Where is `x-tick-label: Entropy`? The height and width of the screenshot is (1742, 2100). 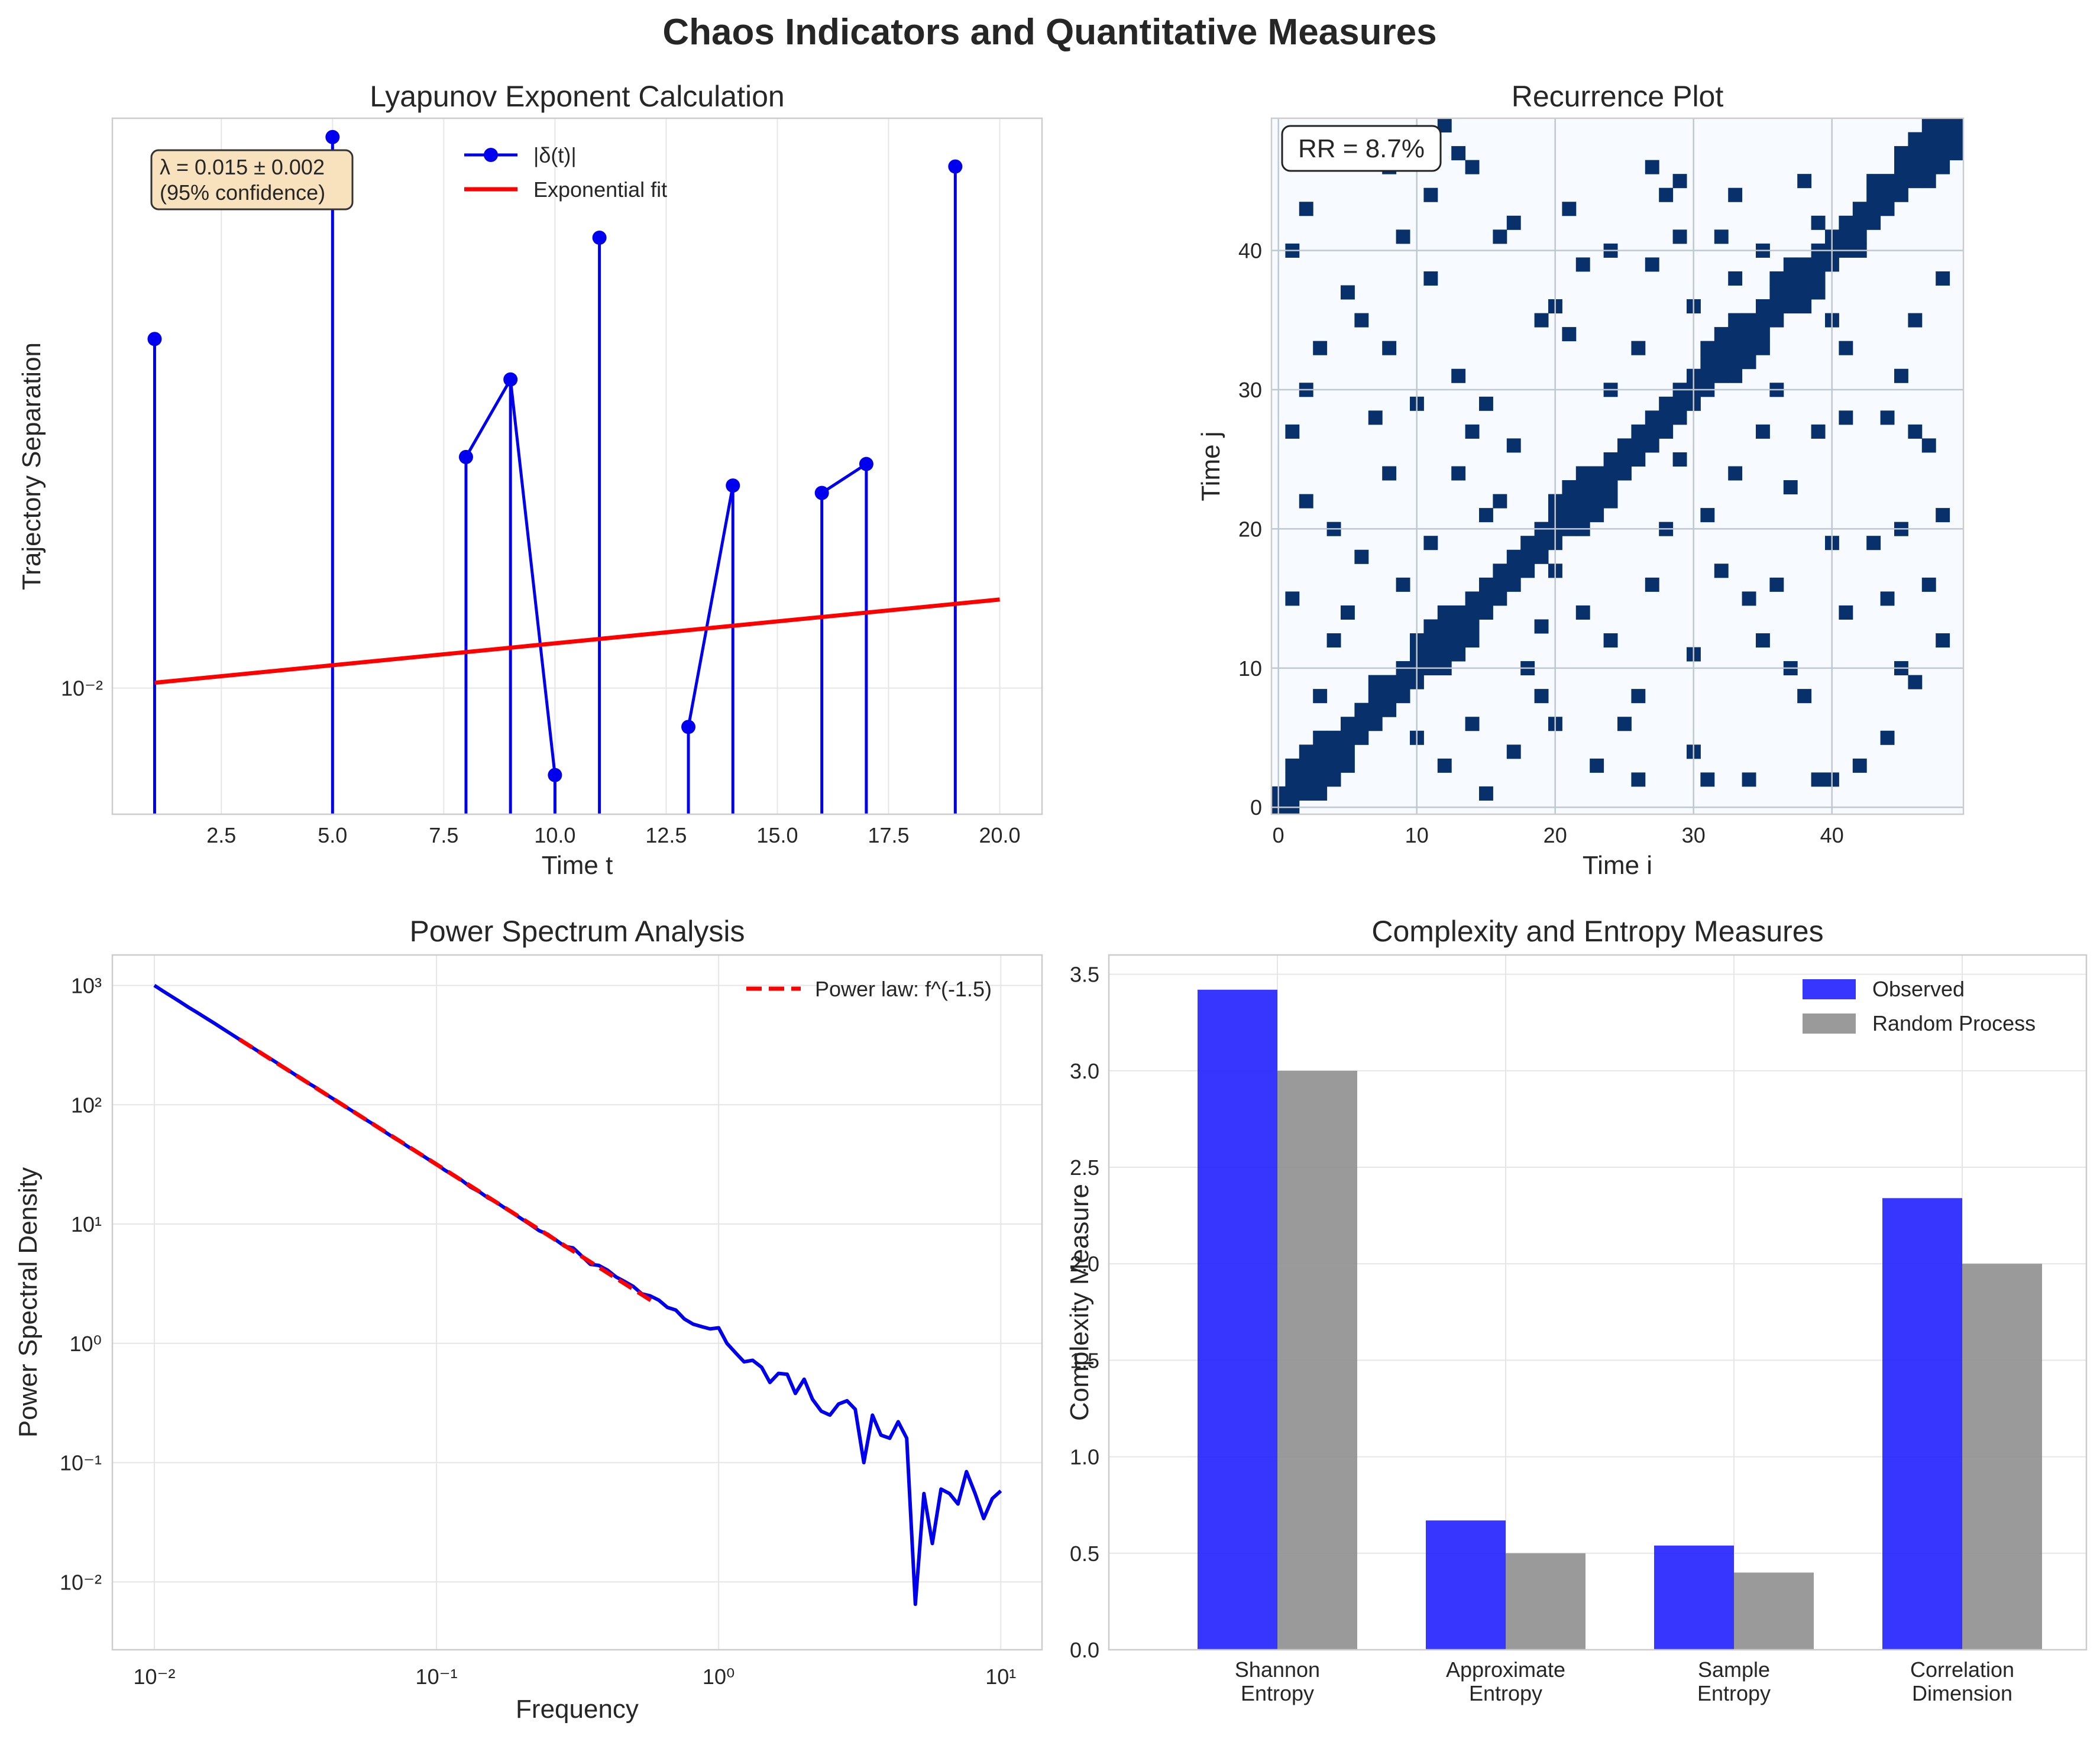 x-tick-label: Entropy is located at coordinates (1277, 1693).